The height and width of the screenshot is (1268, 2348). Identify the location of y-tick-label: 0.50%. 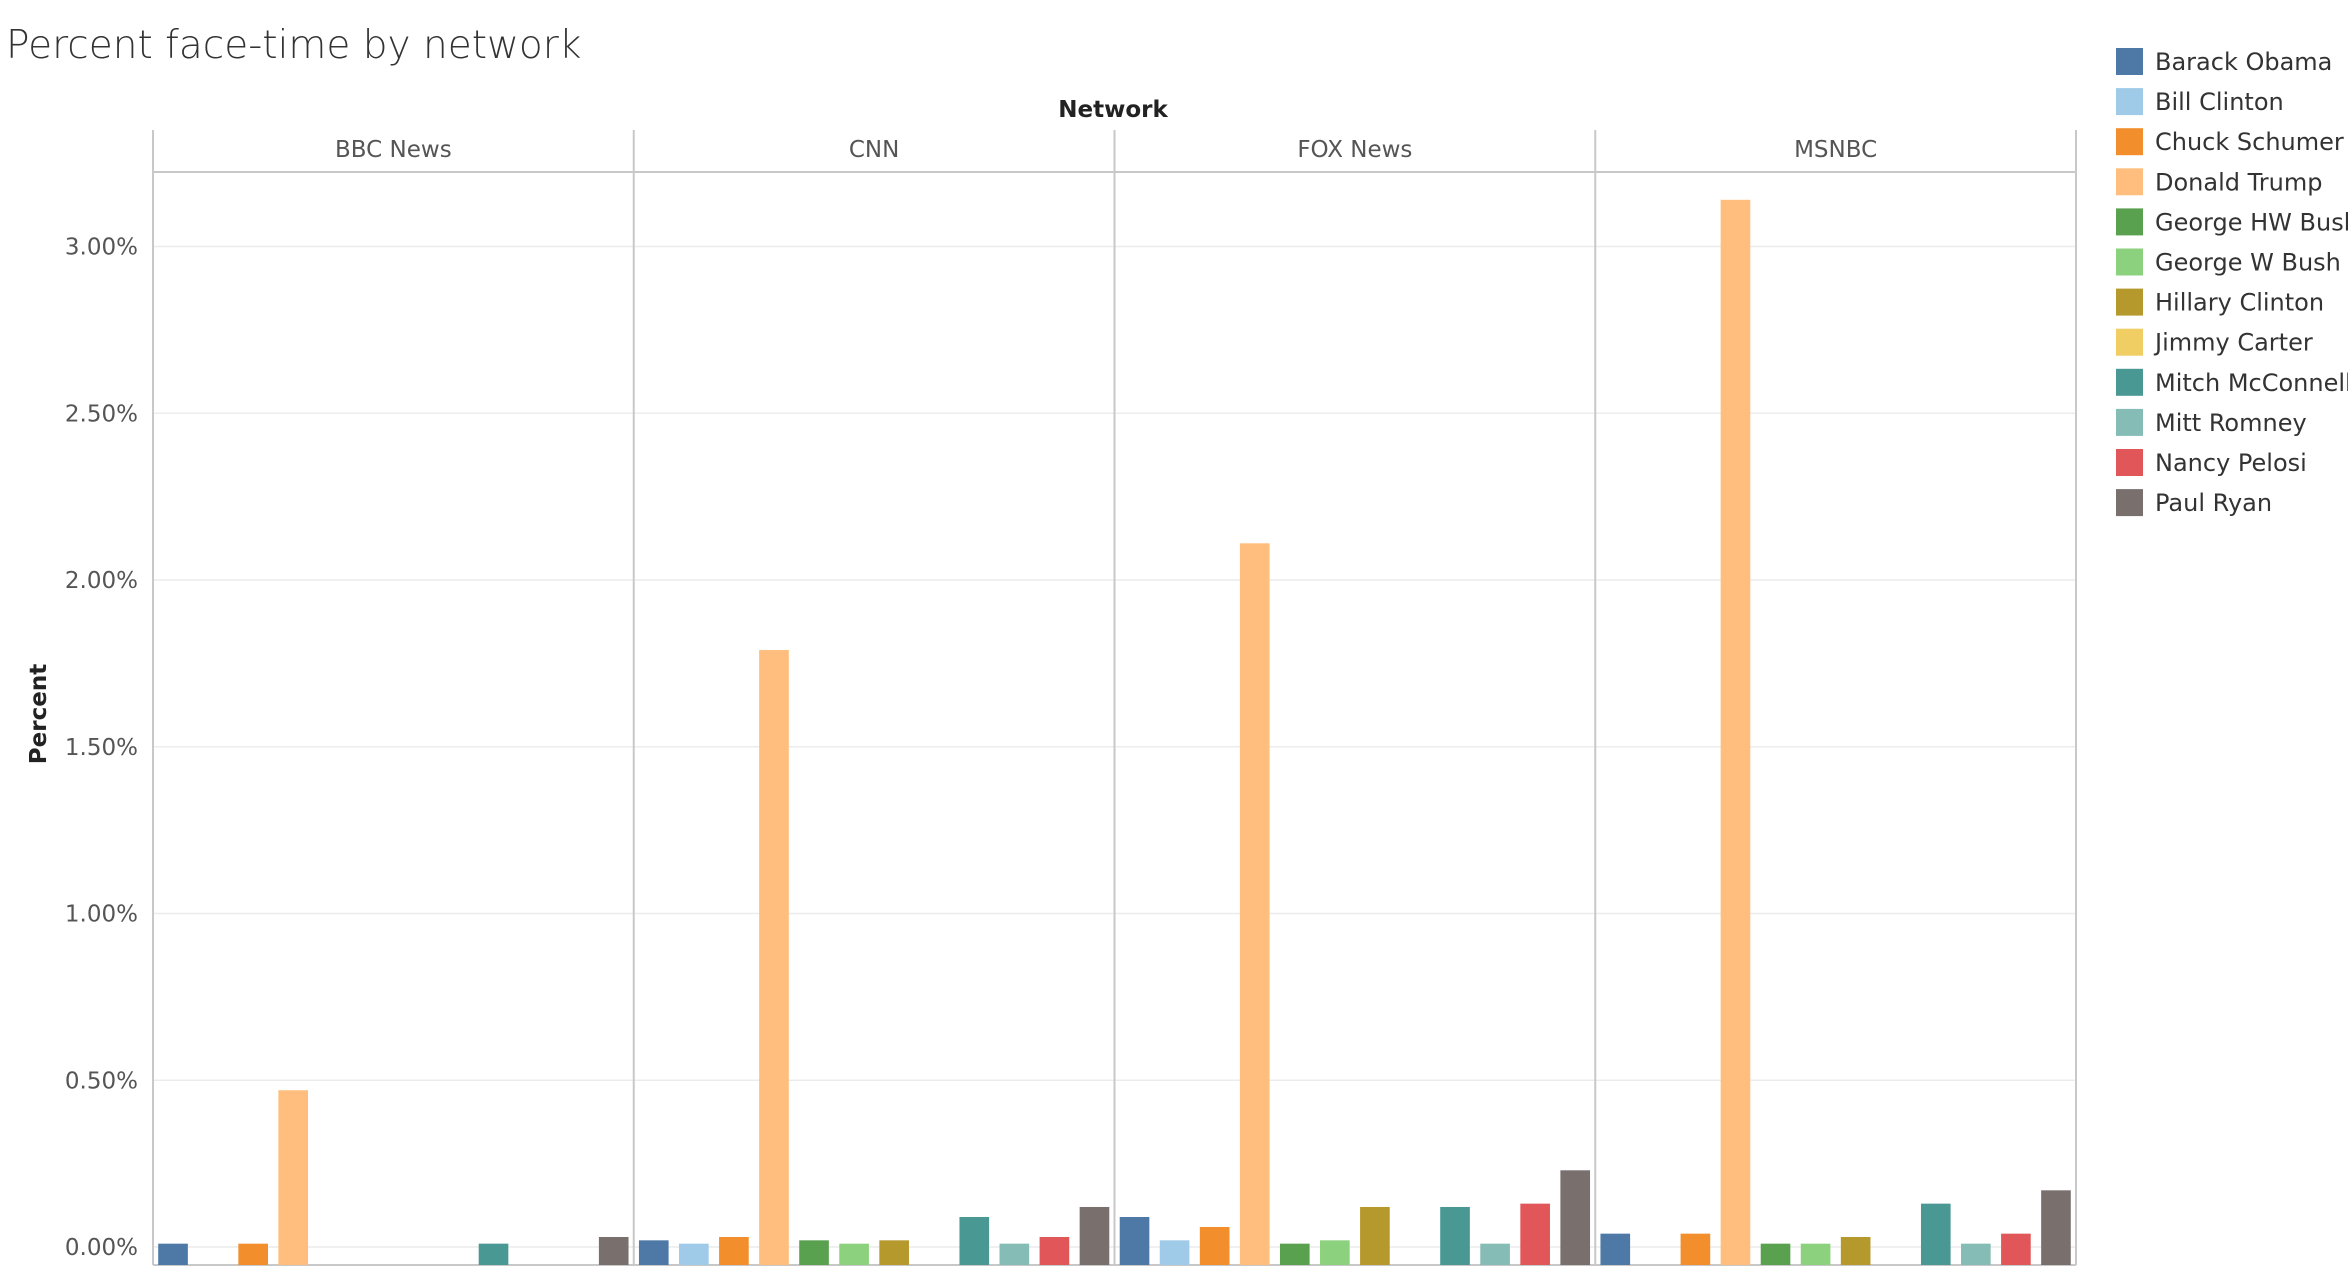
(101, 1081).